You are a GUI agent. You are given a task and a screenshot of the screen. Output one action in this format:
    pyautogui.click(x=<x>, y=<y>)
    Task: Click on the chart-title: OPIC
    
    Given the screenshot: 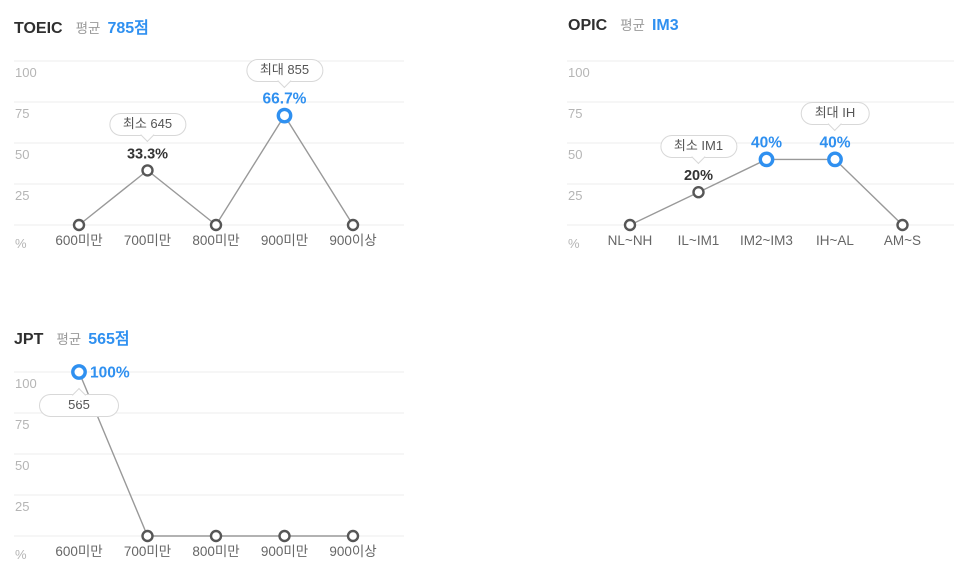 What is the action you would take?
    pyautogui.click(x=588, y=25)
    